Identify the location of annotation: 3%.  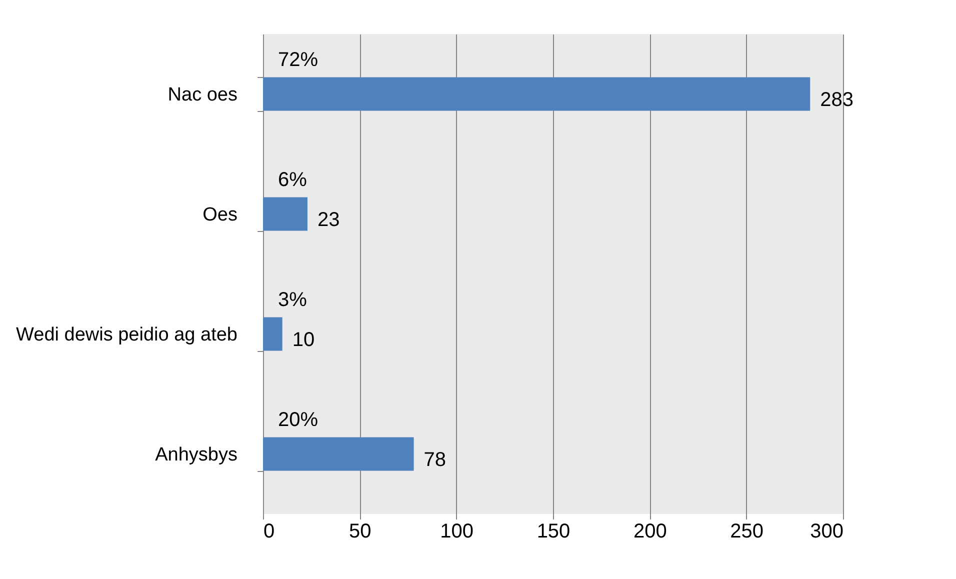
(293, 300).